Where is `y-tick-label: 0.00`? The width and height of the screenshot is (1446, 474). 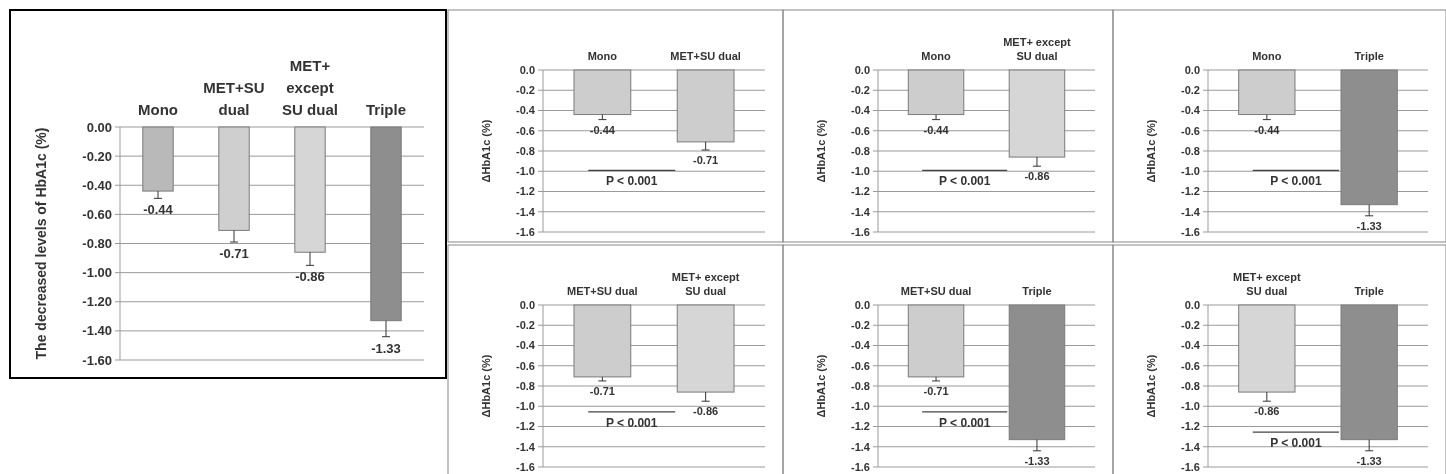 y-tick-label: 0.00 is located at coordinates (99, 127).